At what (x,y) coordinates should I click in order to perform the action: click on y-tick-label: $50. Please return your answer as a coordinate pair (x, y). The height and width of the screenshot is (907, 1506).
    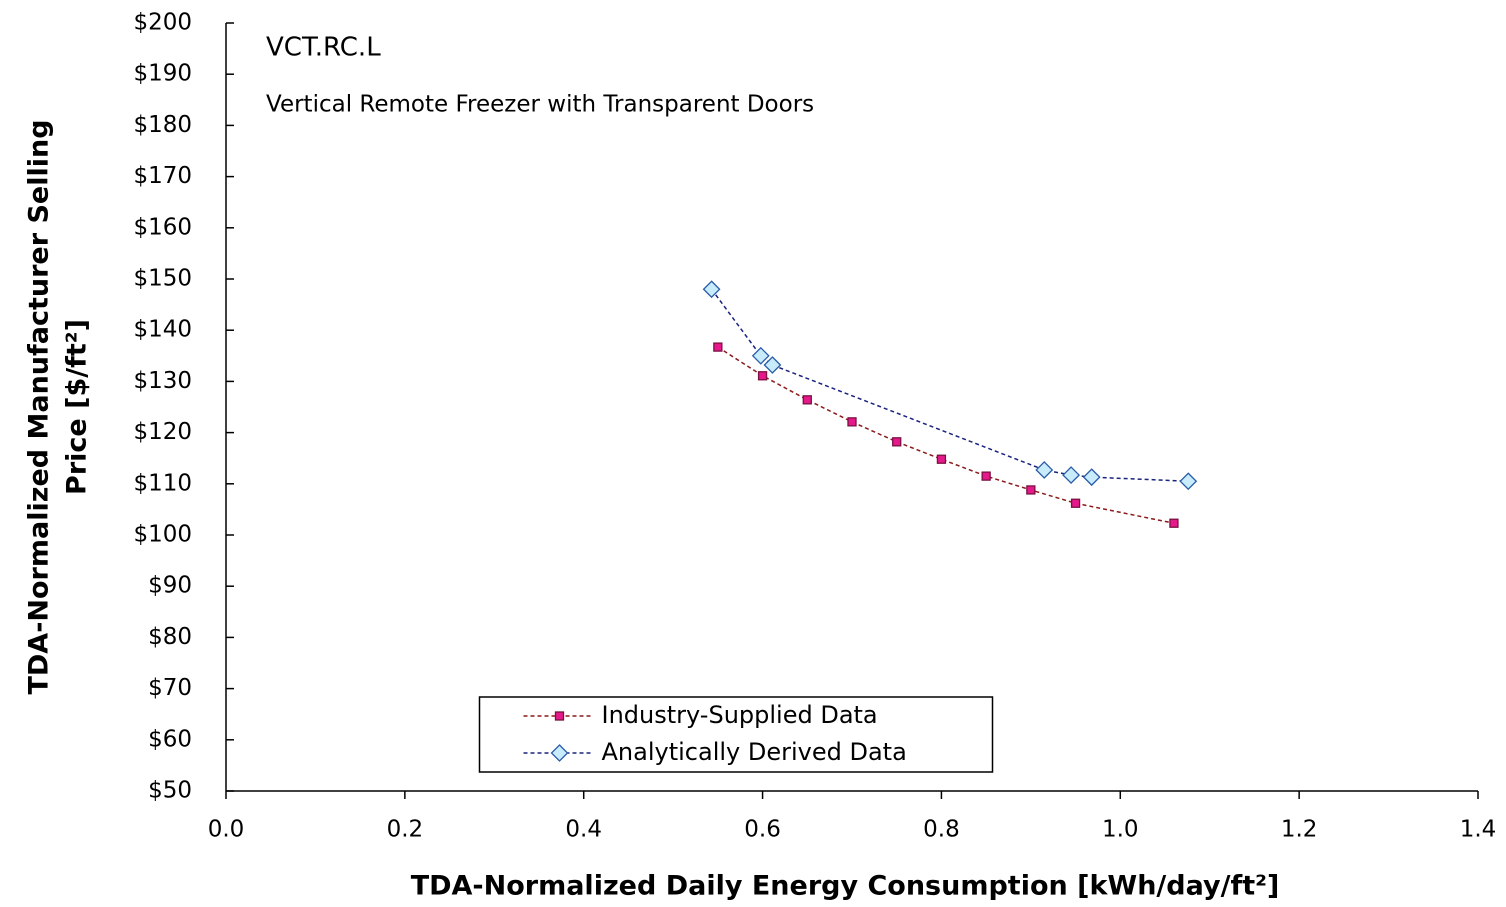
    Looking at the image, I should click on (170, 791).